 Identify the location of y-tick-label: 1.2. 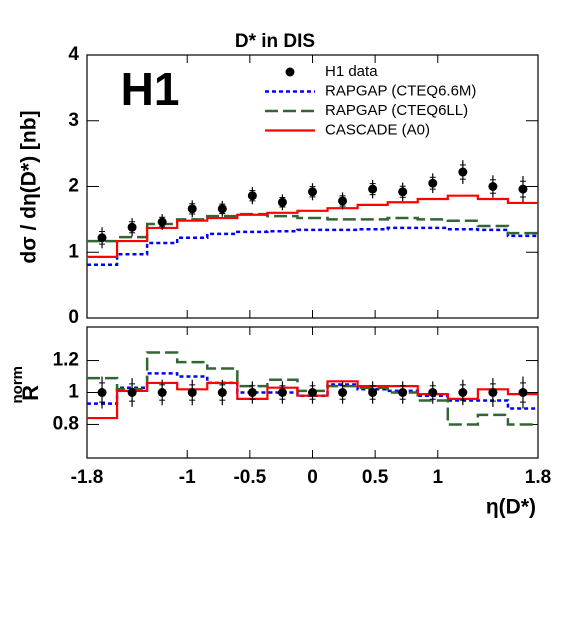
(66, 360).